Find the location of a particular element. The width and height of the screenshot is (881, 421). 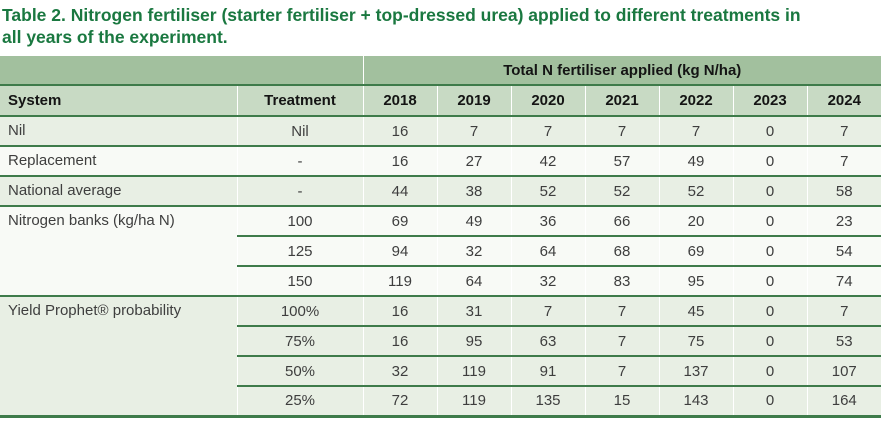

system-cell: Nitrogen banks (kg/ha N) is located at coordinates (118, 251).